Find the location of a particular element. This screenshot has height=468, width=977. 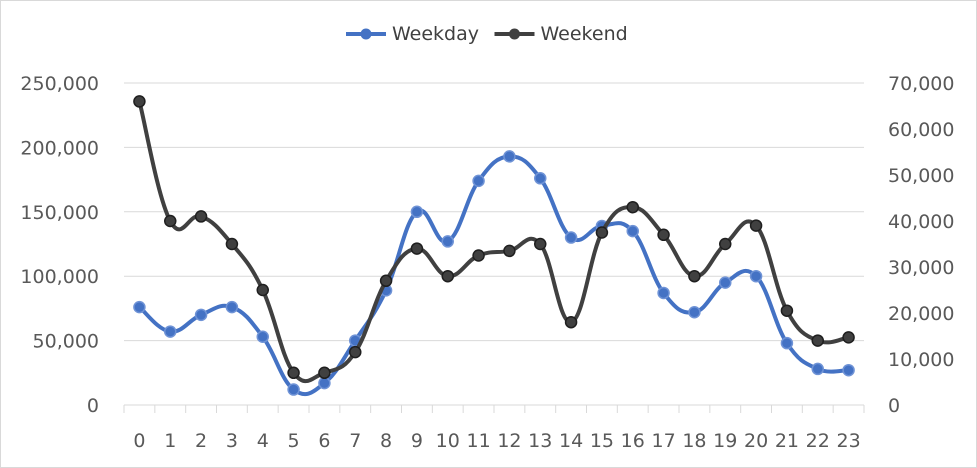

x-axis: 0 1 2 3 4 5 6 7 8 9 10 11 12 13 14 15 16 17 18 19 20 21 22 23 is located at coordinates (494, 428).